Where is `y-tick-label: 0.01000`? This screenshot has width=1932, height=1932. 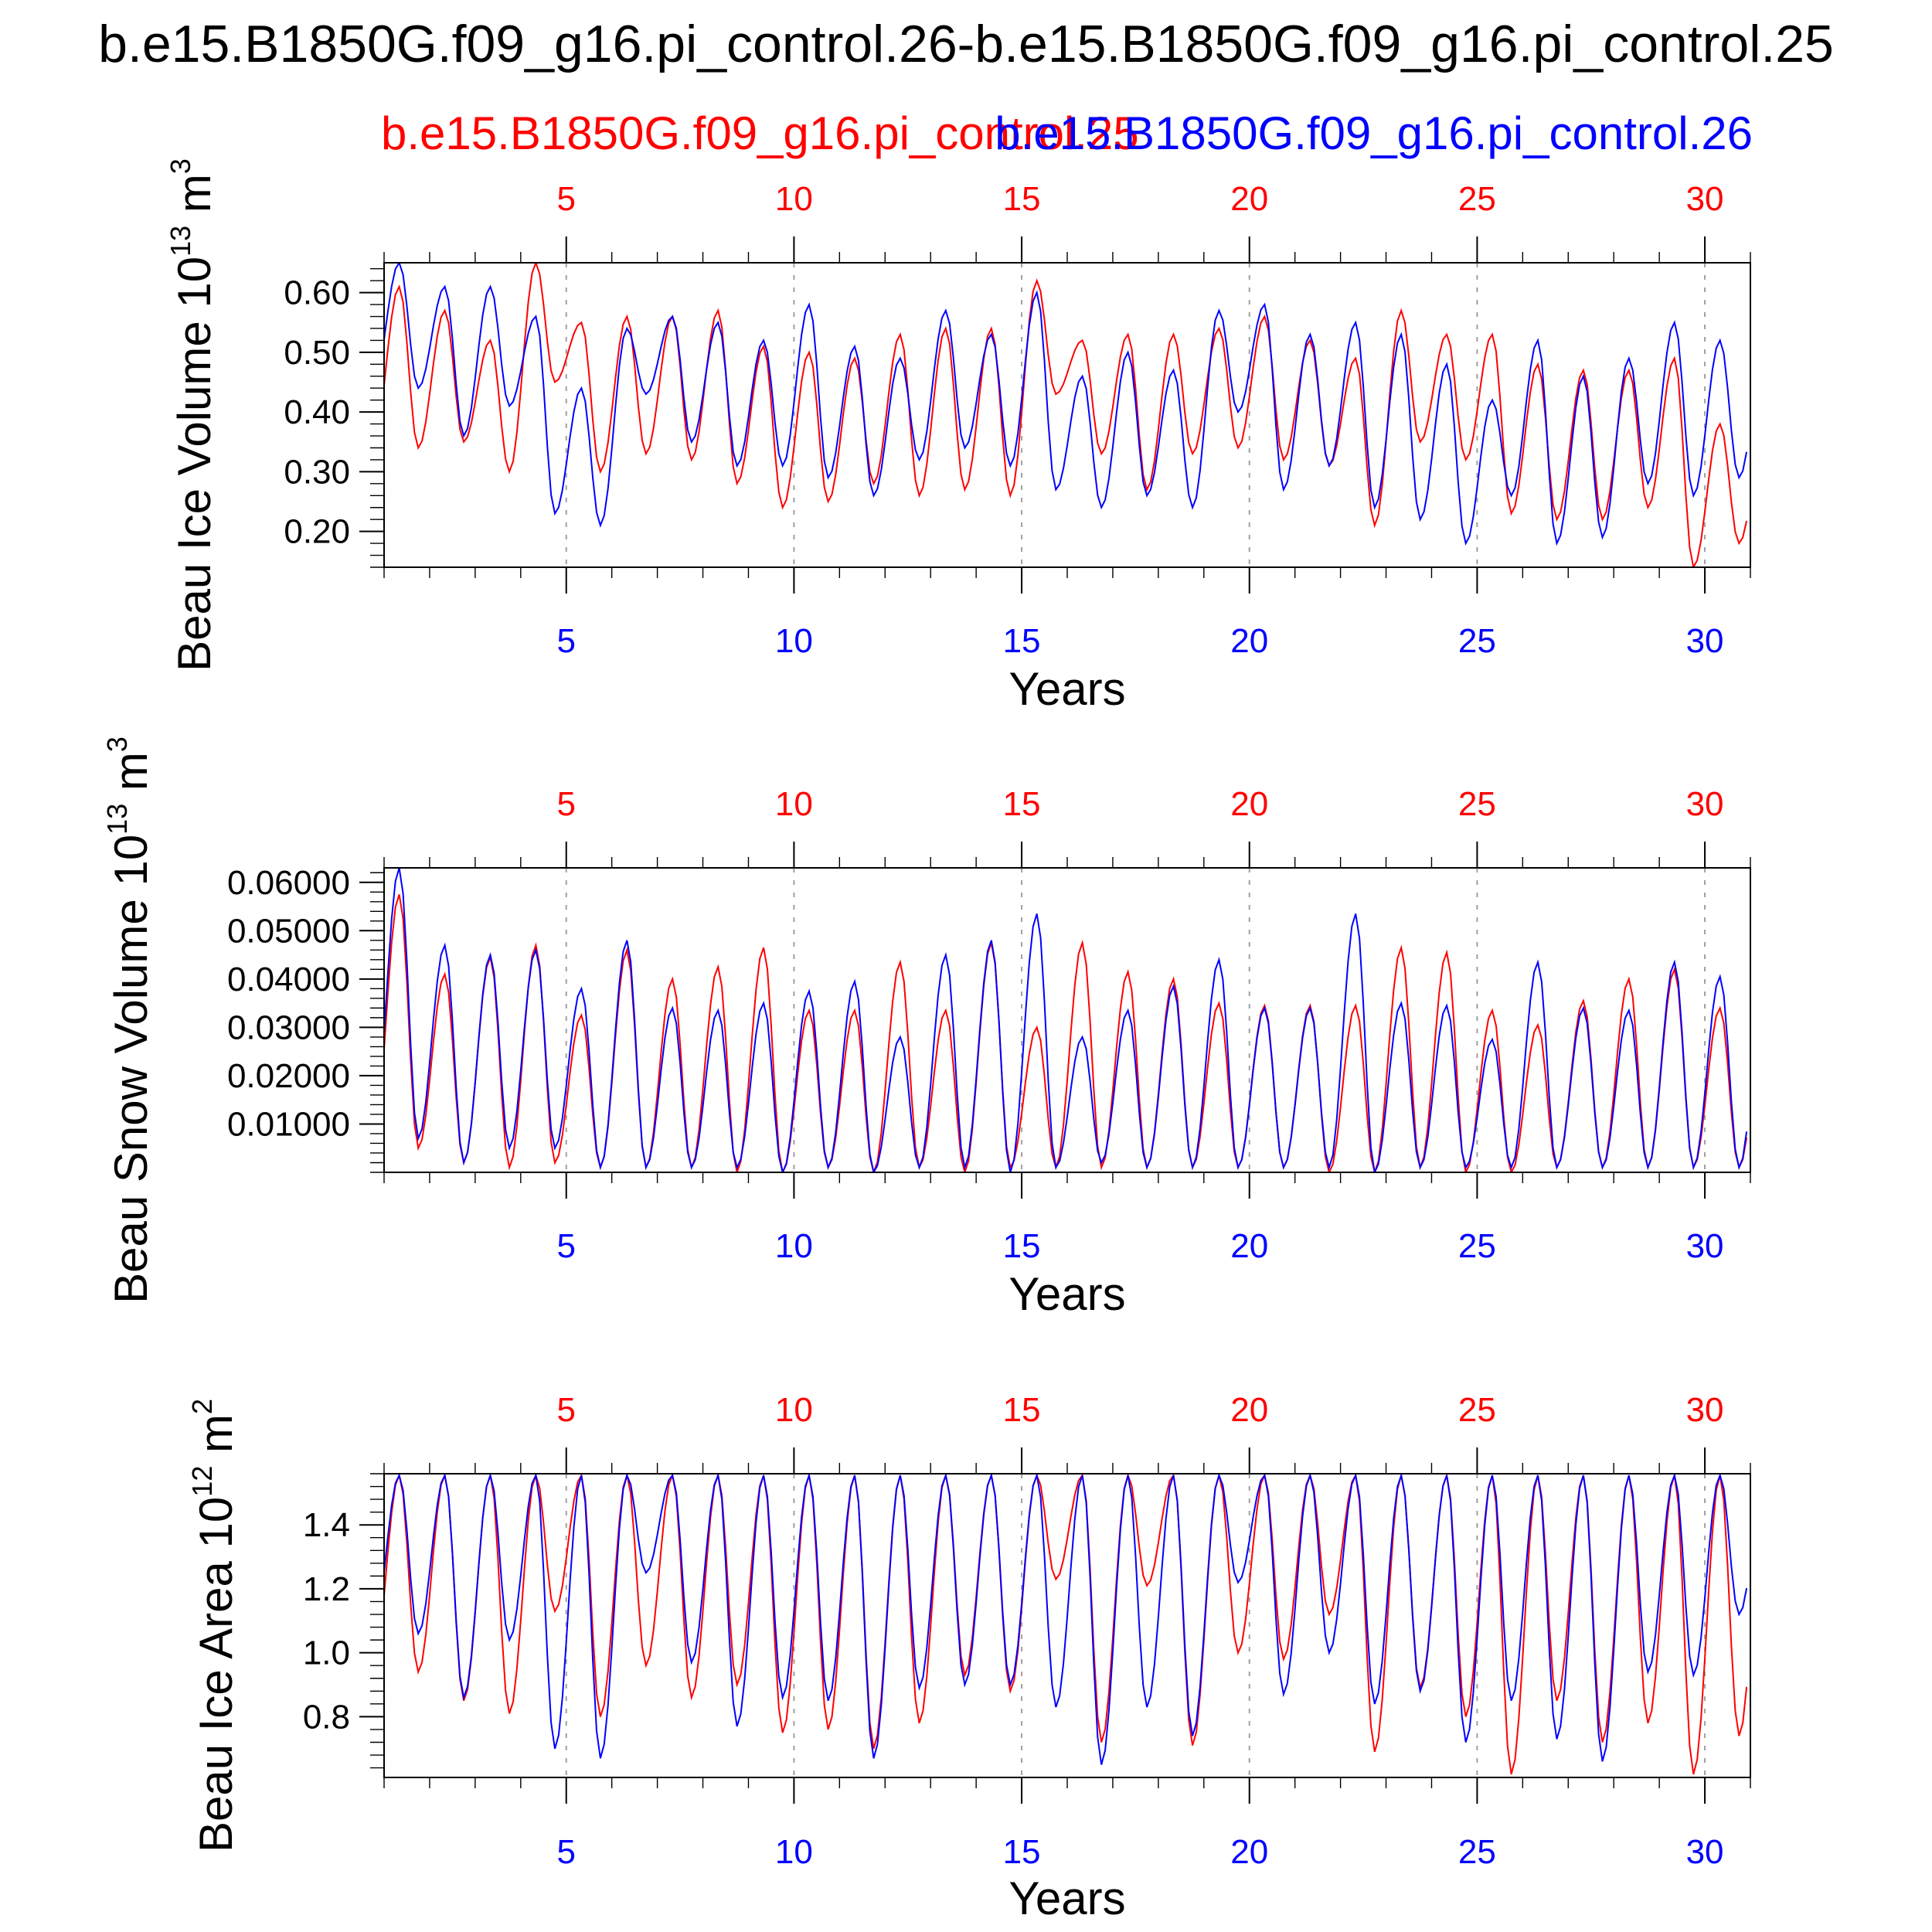
y-tick-label: 0.01000 is located at coordinates (289, 1124).